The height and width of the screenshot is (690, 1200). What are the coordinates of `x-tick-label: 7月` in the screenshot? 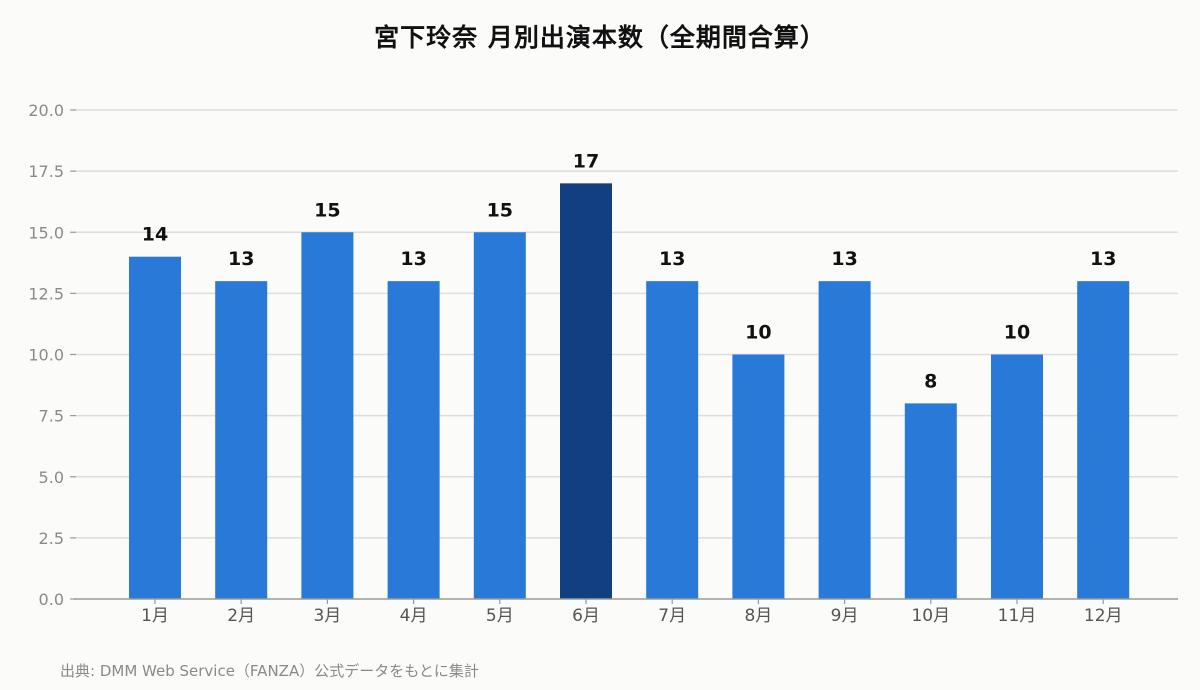 It's located at (672, 616).